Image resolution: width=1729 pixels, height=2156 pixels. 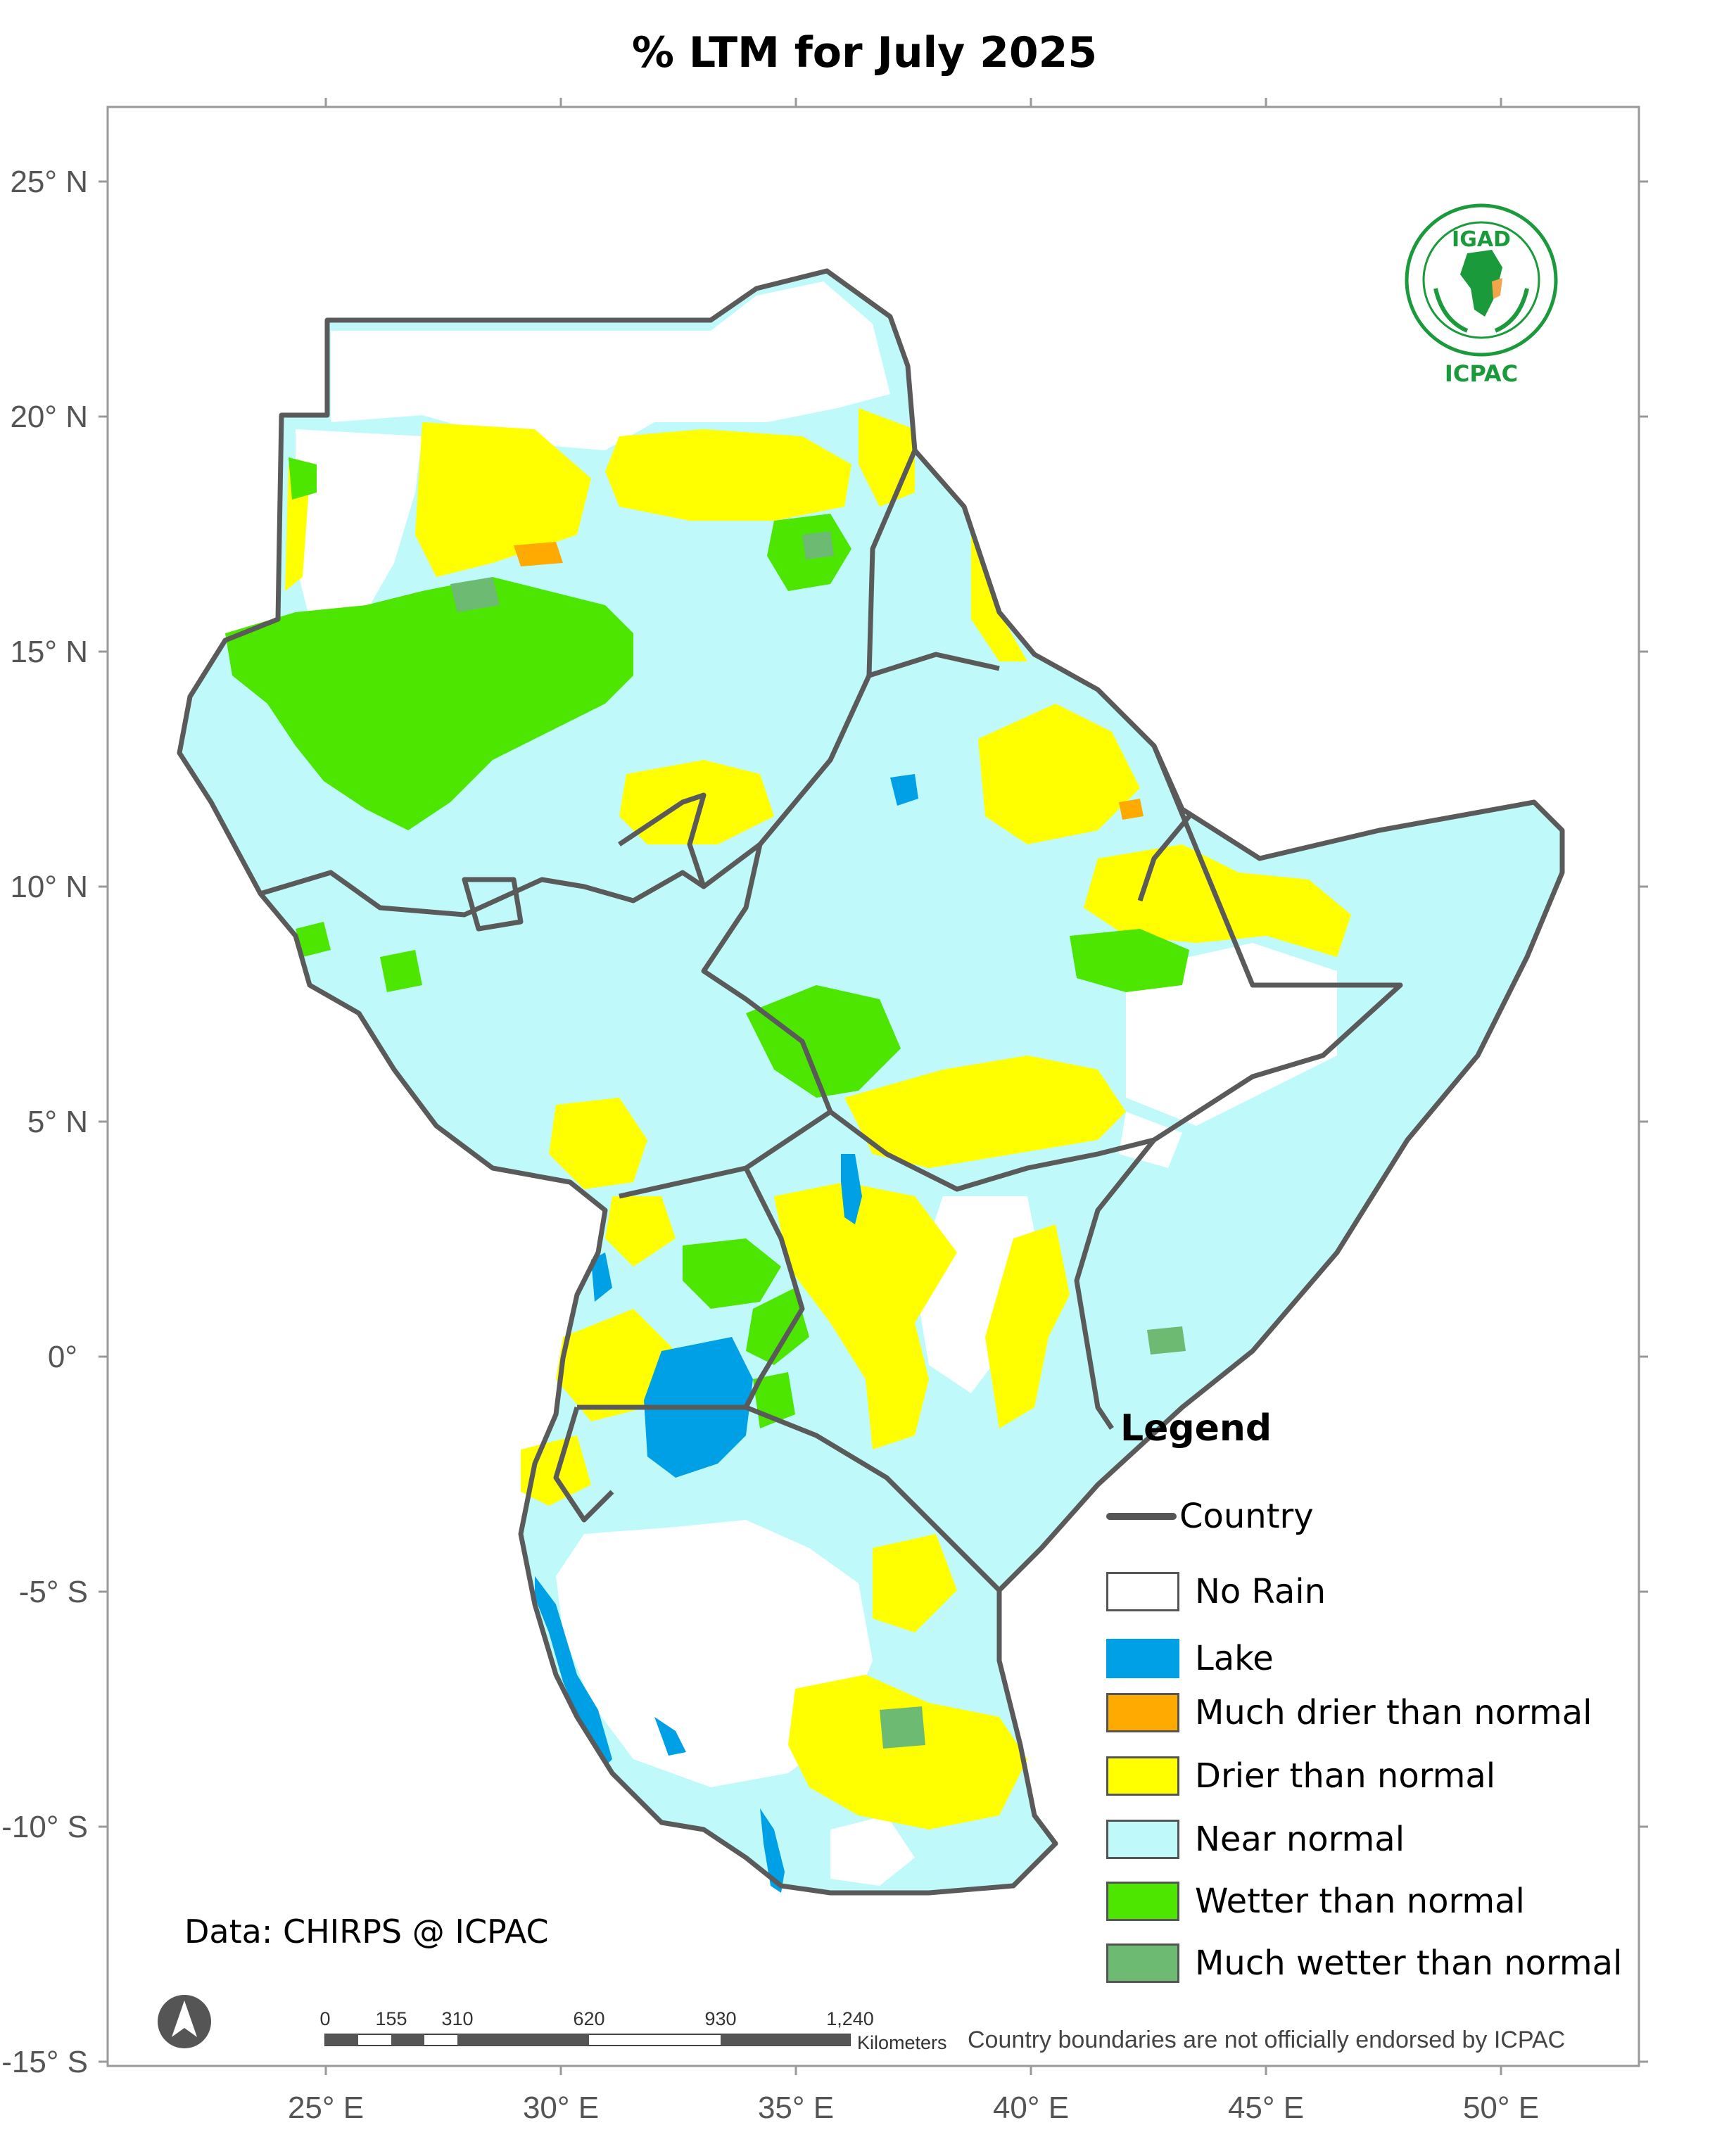 I want to click on legend-item: Much wetter than normal, so click(x=1364, y=1963).